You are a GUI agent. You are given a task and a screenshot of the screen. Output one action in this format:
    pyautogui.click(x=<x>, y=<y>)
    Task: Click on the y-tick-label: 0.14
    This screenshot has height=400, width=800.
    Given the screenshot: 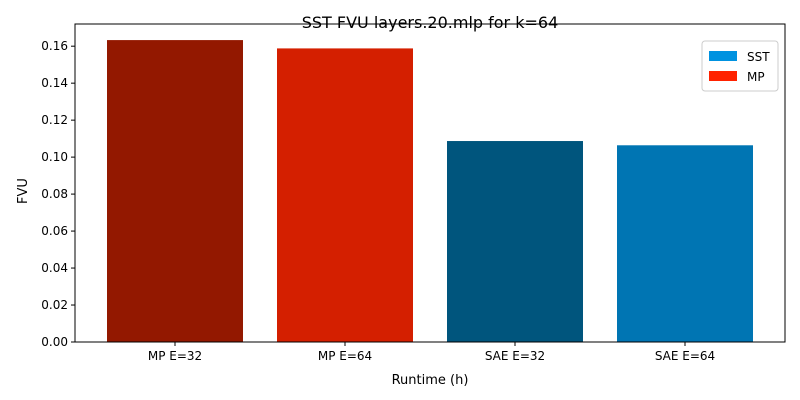 What is the action you would take?
    pyautogui.click(x=54, y=83)
    